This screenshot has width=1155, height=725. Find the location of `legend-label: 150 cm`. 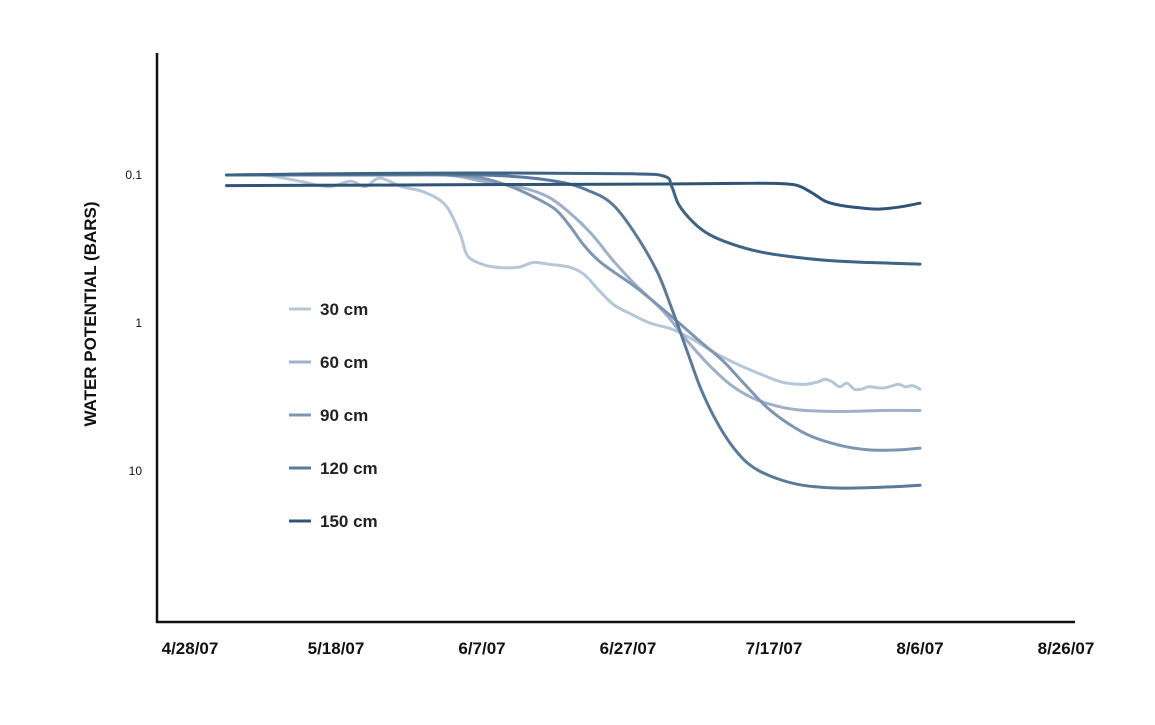

legend-label: 150 cm is located at coordinates (349, 521).